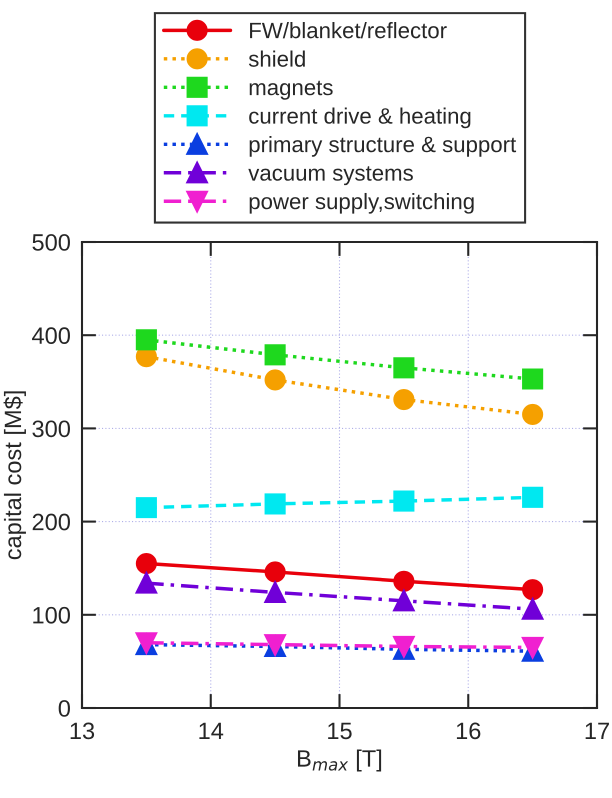 Image resolution: width=612 pixels, height=798 pixels. I want to click on legend-label: current drive & heating, so click(359, 117).